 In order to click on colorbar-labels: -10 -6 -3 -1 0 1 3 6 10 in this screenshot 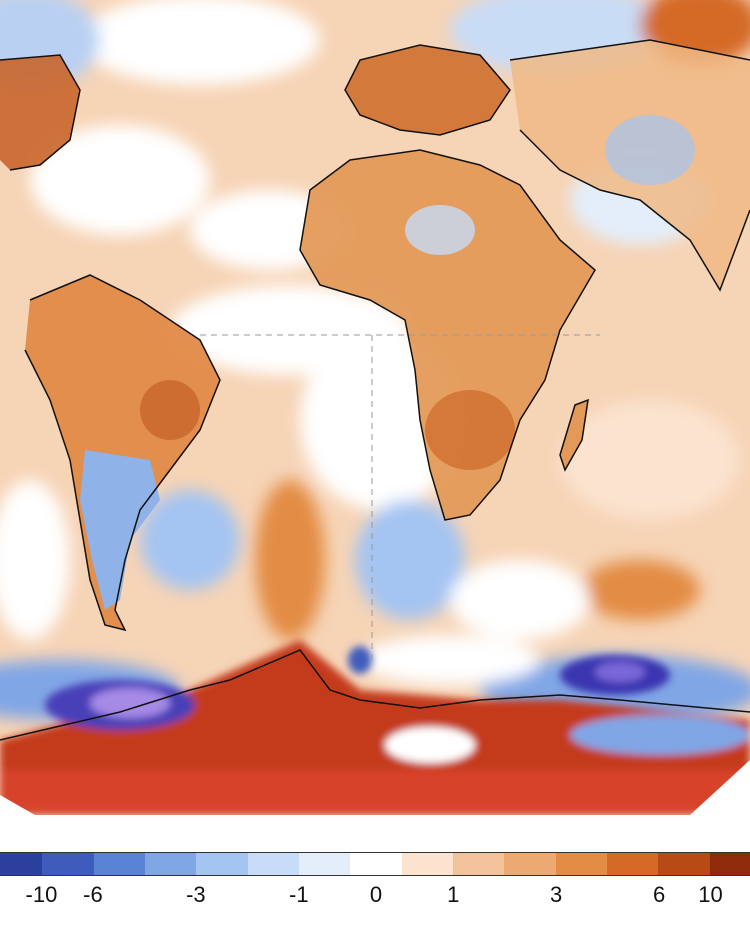, I will do `click(375, 897)`.